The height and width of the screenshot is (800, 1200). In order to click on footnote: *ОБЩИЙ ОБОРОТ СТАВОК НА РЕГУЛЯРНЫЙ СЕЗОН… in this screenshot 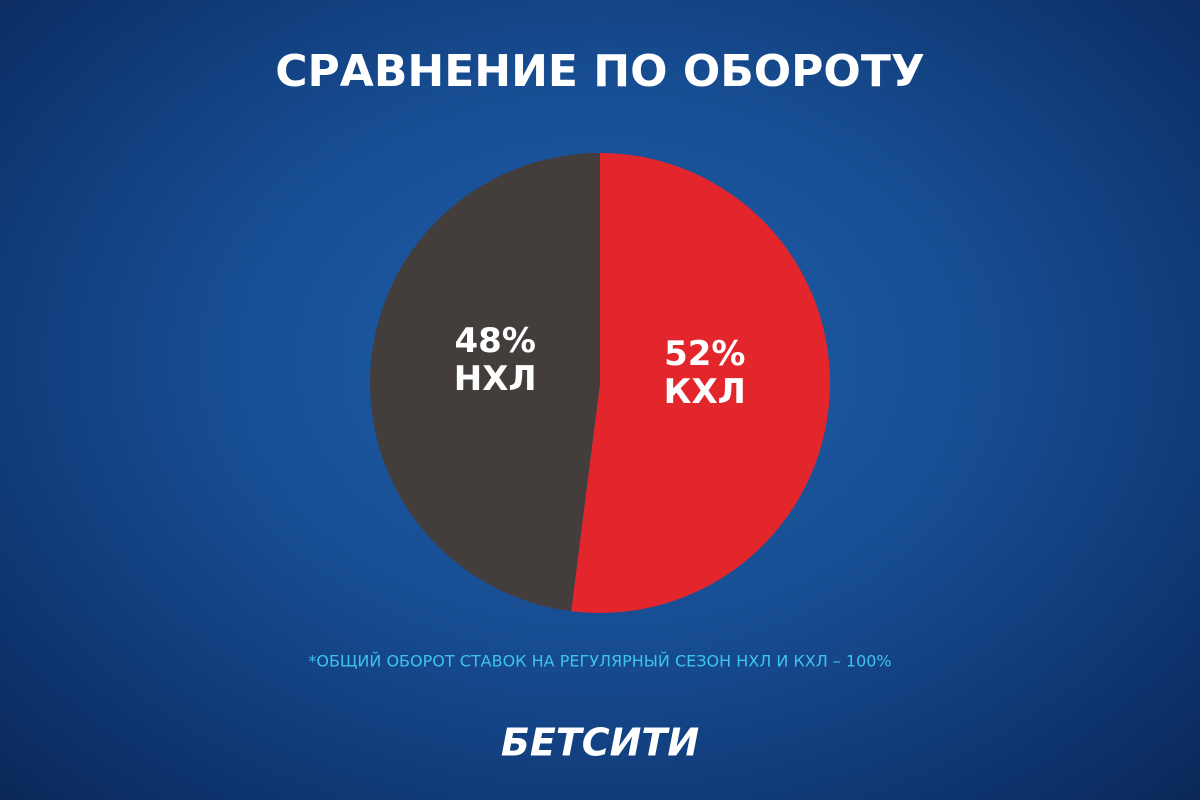, I will do `click(599, 661)`.